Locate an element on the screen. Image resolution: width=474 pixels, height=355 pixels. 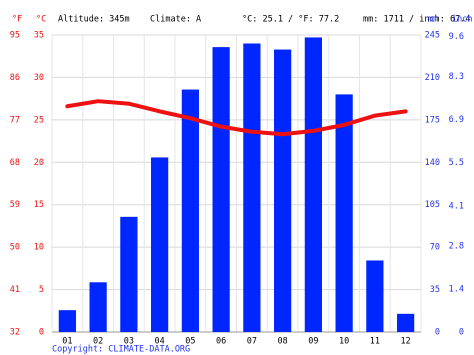
inch-tick-label: 1.4 is located at coordinates (456, 289).